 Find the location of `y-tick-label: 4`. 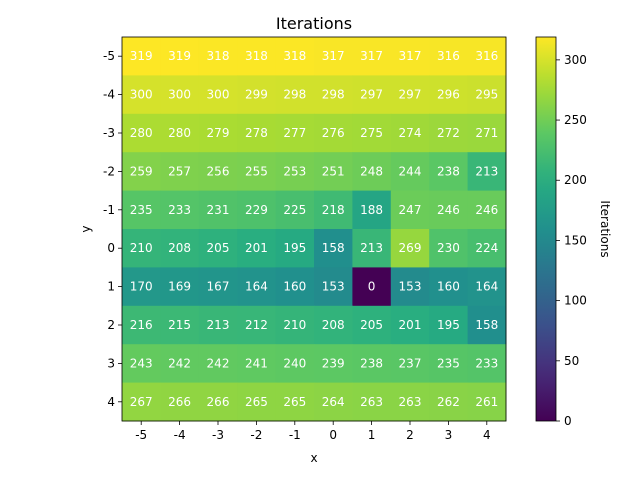

y-tick-label: 4 is located at coordinates (111, 402).